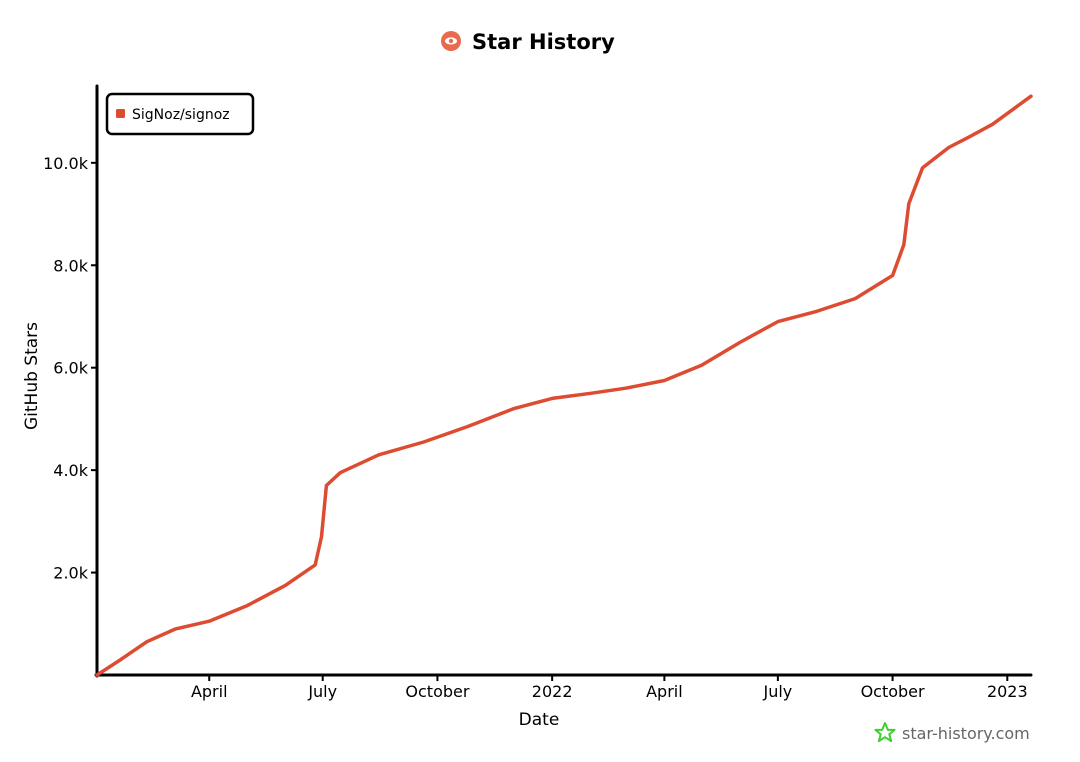  Describe the element at coordinates (70, 265) in the screenshot. I see `y-tick-label-3: 8.0k` at that location.